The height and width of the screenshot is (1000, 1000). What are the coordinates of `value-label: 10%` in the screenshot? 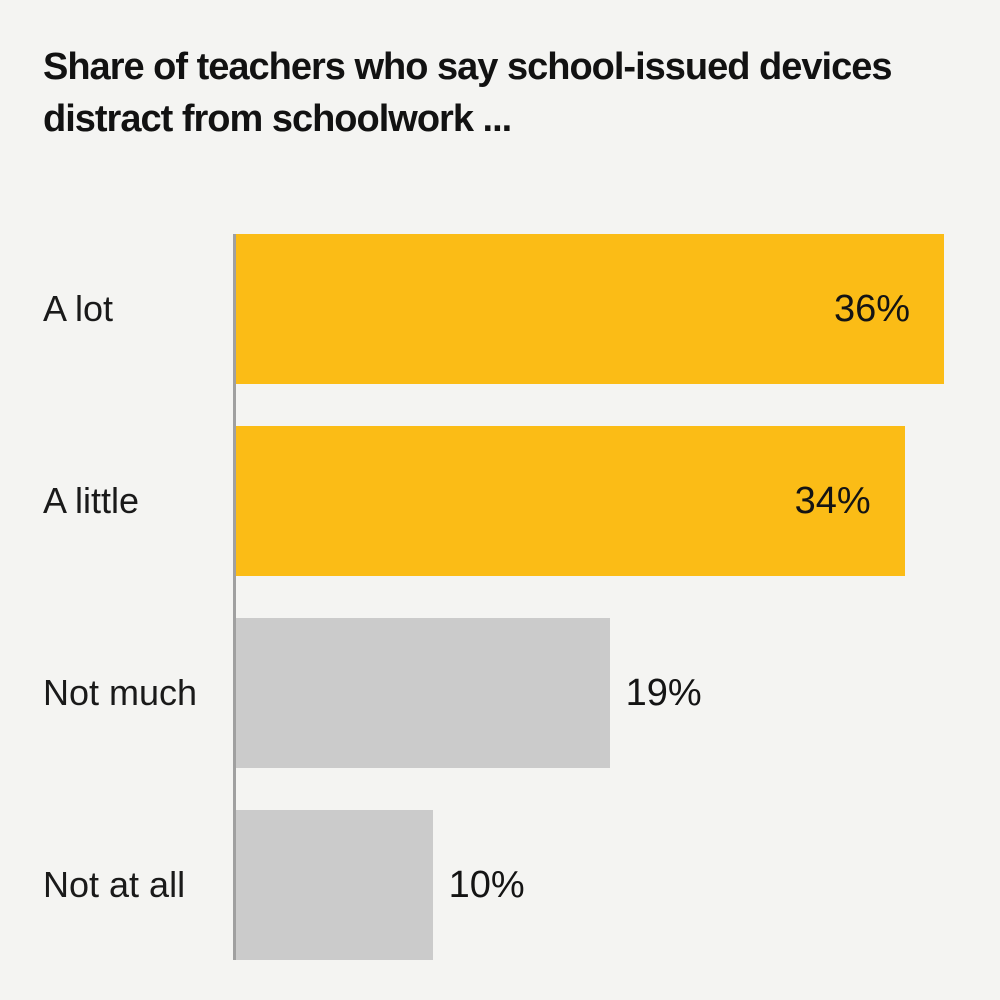 It's located at (486, 884).